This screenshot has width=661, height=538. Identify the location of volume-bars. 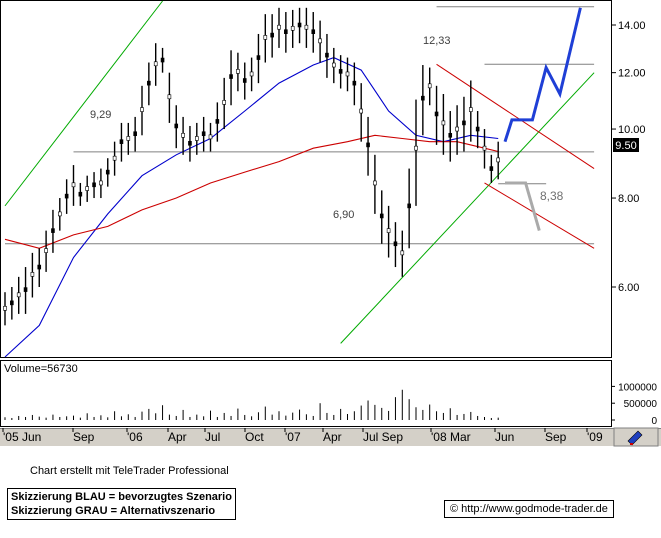
(251, 404).